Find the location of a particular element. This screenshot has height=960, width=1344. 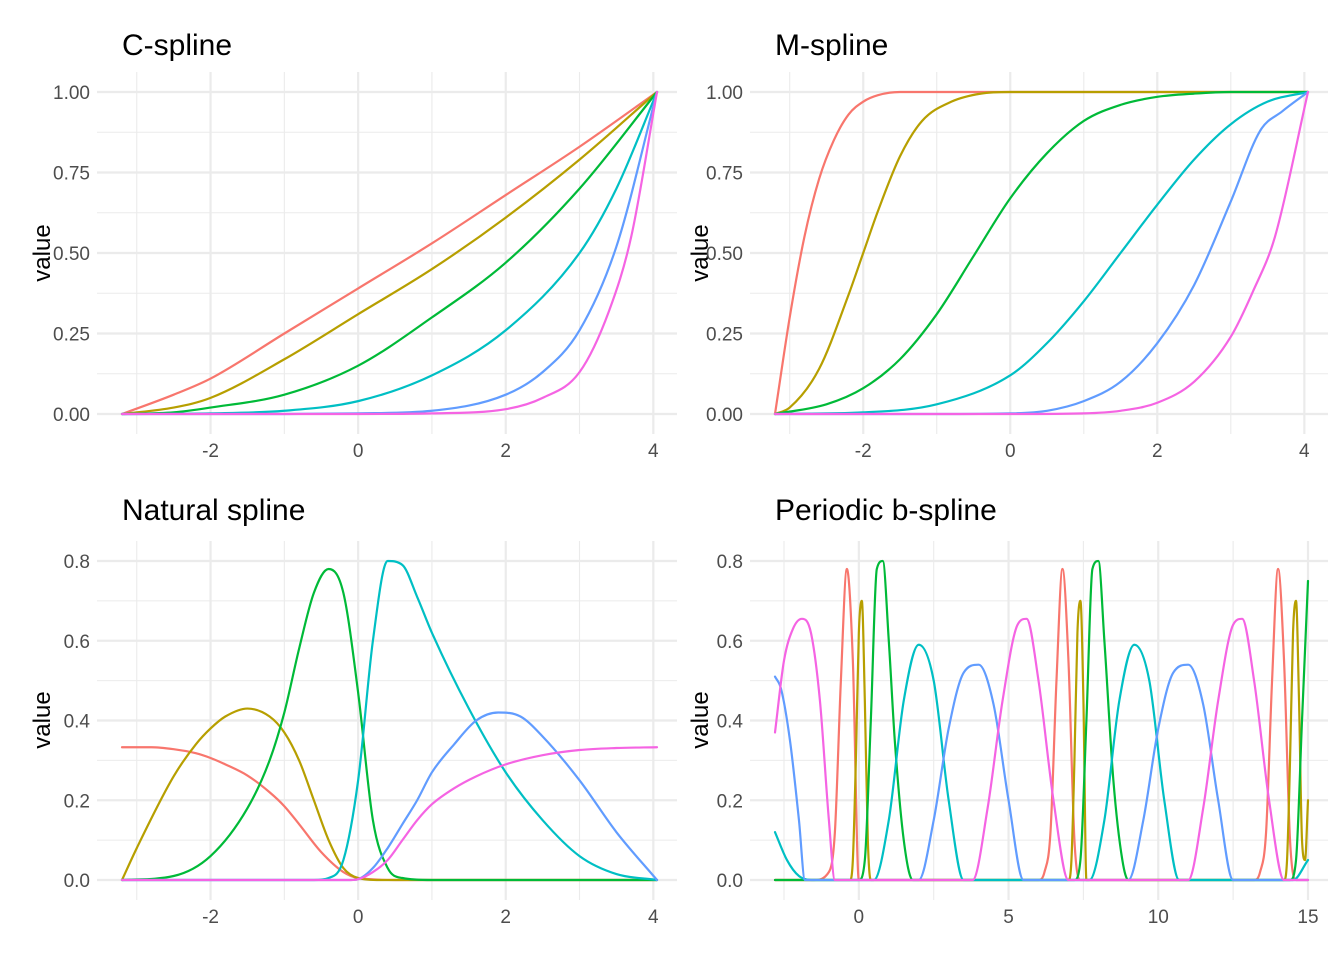

x-tick-label: 15 is located at coordinates (1307, 917).